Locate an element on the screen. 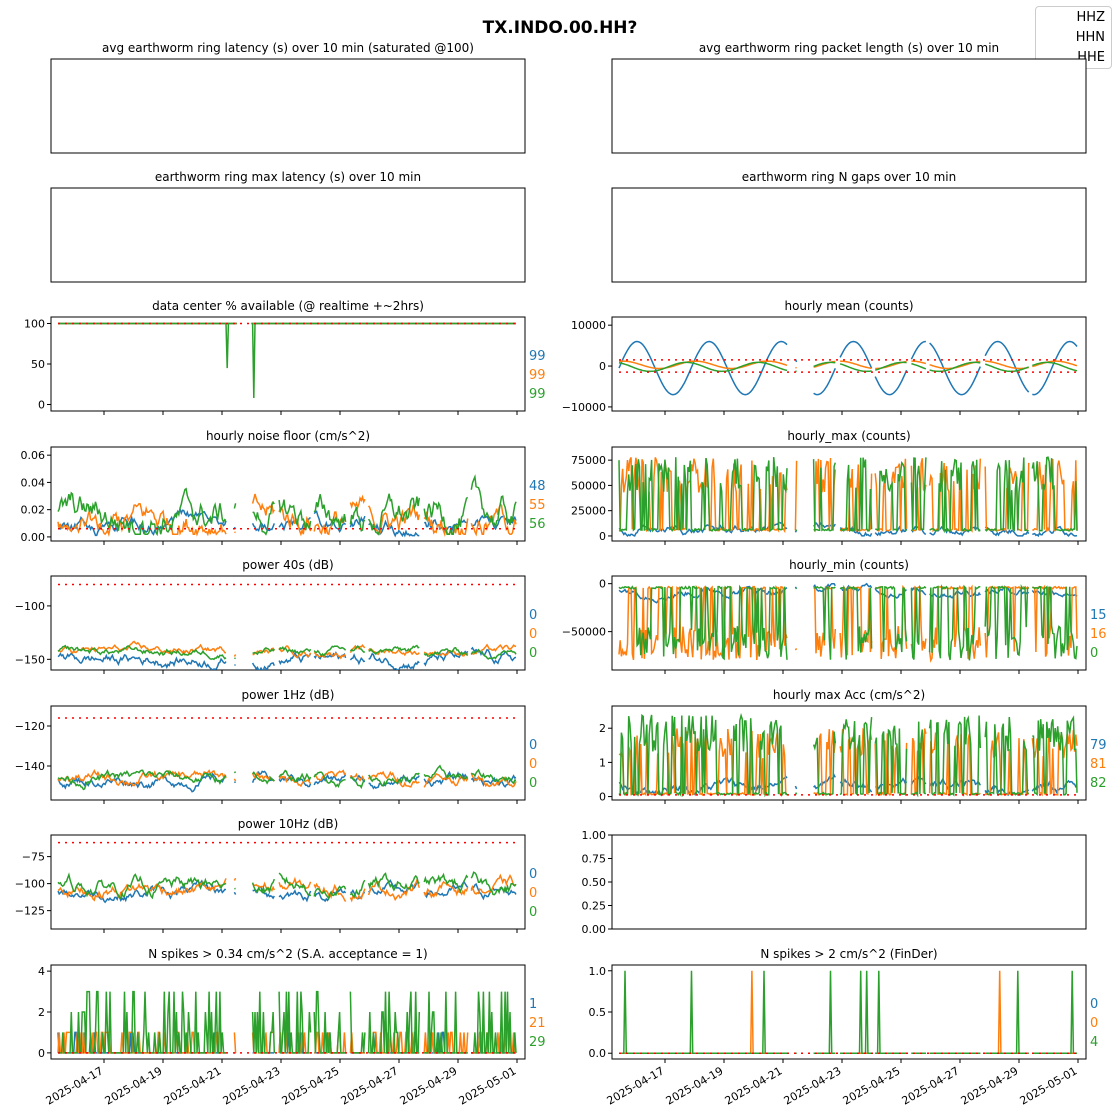 This screenshot has width=1120, height=1120. y-tick-label: −75 is located at coordinates (33, 857).